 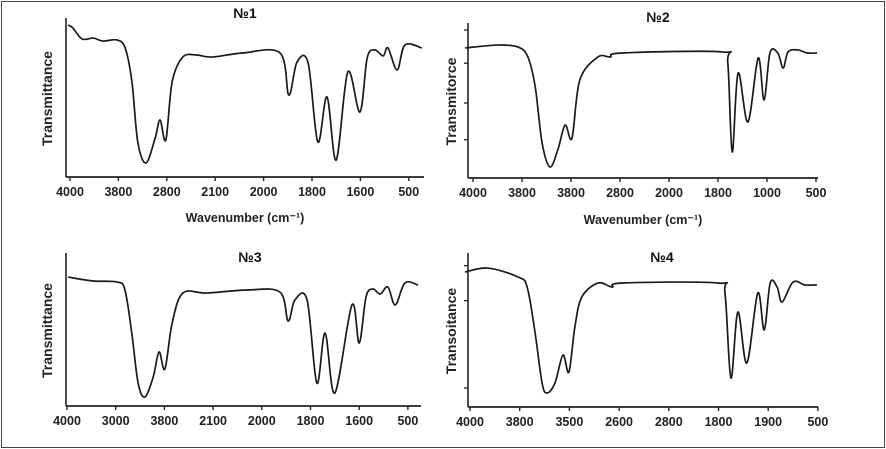 I want to click on x-tick-label: 3500, so click(x=569, y=422).